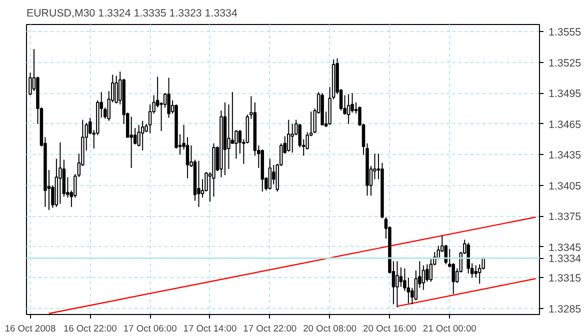  I want to click on x-tick-label: 17 Oct 14:00, so click(210, 329).